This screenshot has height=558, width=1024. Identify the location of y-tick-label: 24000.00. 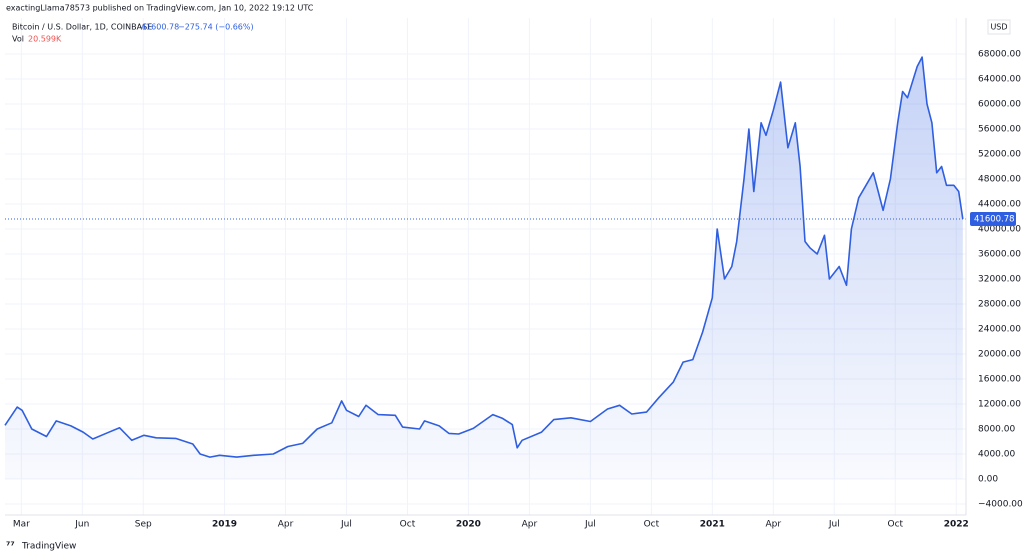
(999, 330).